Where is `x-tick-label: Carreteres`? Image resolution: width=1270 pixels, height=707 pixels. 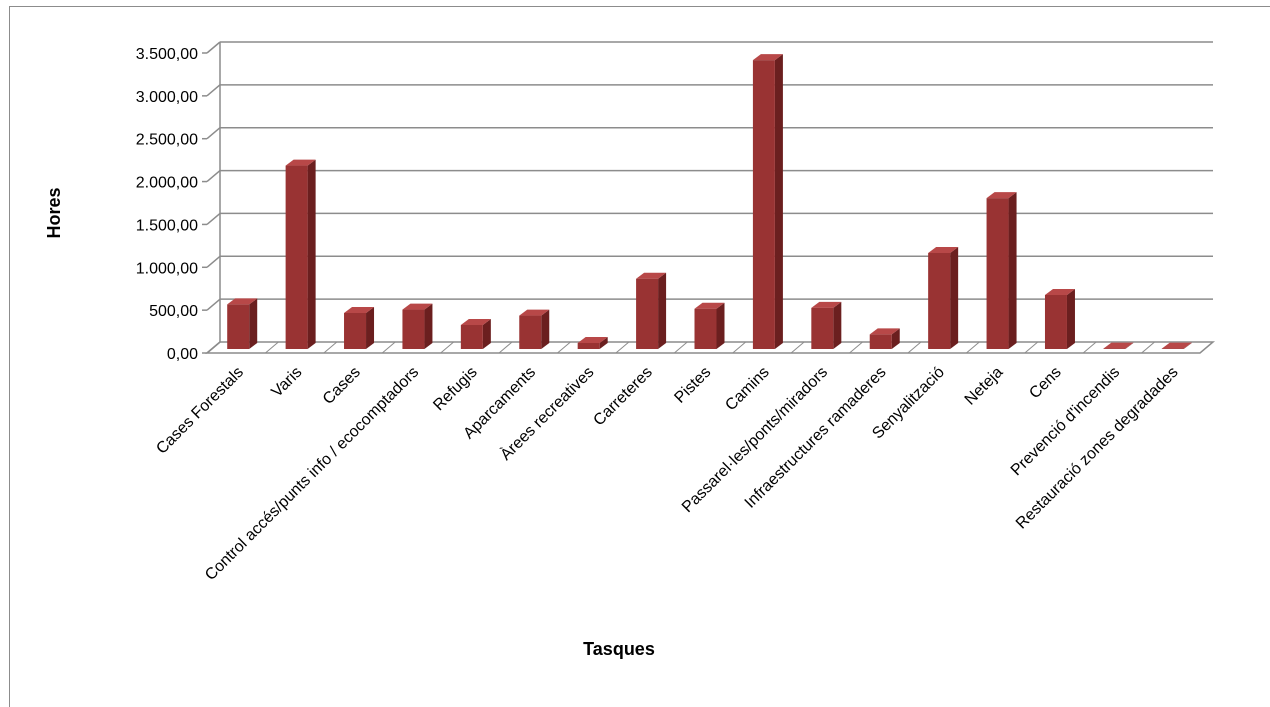 x-tick-label: Carreteres is located at coordinates (622, 396).